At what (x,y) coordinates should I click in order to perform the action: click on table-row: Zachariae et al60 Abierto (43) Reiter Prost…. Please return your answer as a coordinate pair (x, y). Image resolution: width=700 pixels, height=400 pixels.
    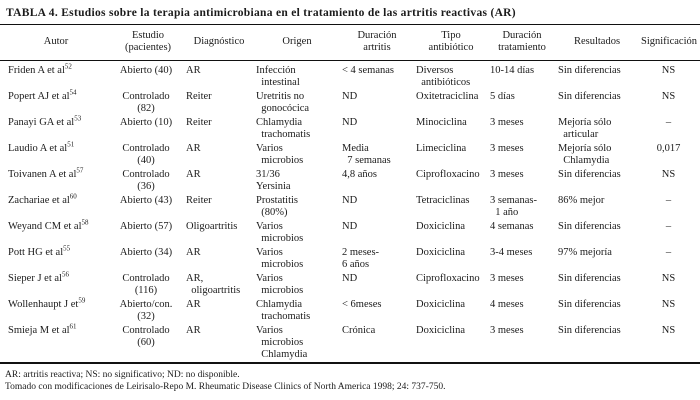
    Looking at the image, I should click on (350, 206).